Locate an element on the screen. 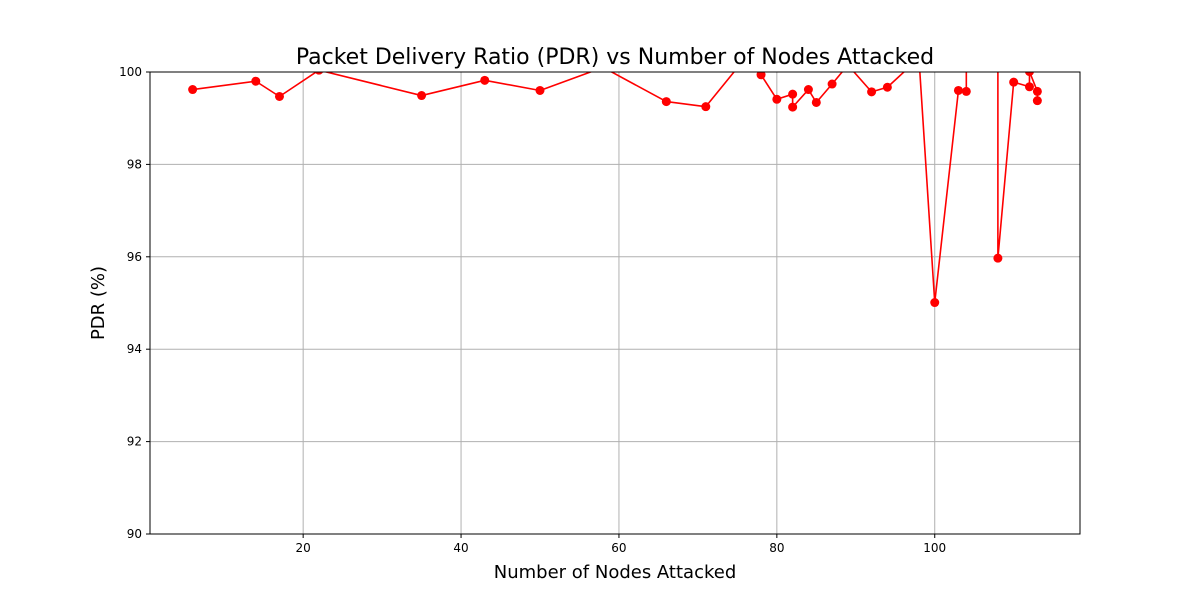 This screenshot has width=1200, height=600. y-axis-label: PDR (%) is located at coordinates (98, 303).